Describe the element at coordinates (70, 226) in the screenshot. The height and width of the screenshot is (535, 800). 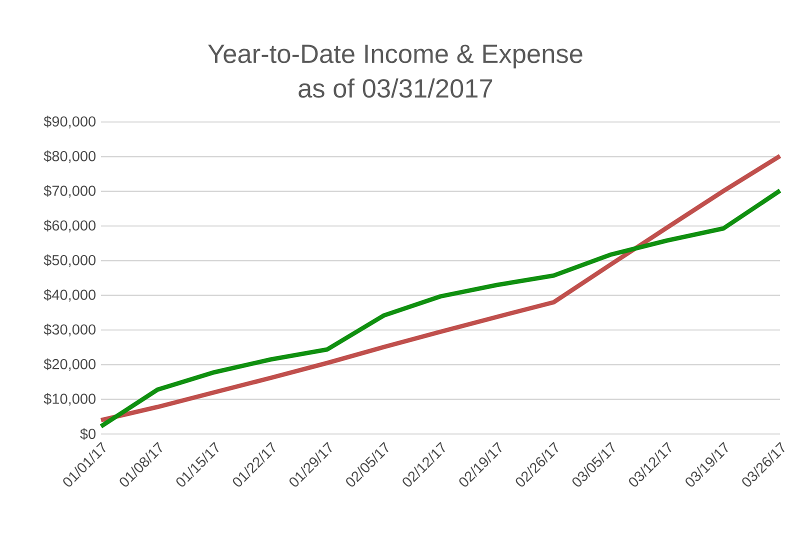
I see `y-tick-label: $60,000` at that location.